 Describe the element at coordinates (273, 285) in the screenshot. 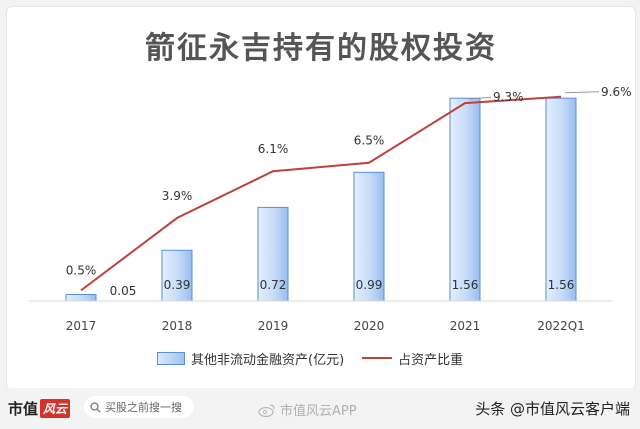

I see `bar-value-label-2019: 0.72` at that location.